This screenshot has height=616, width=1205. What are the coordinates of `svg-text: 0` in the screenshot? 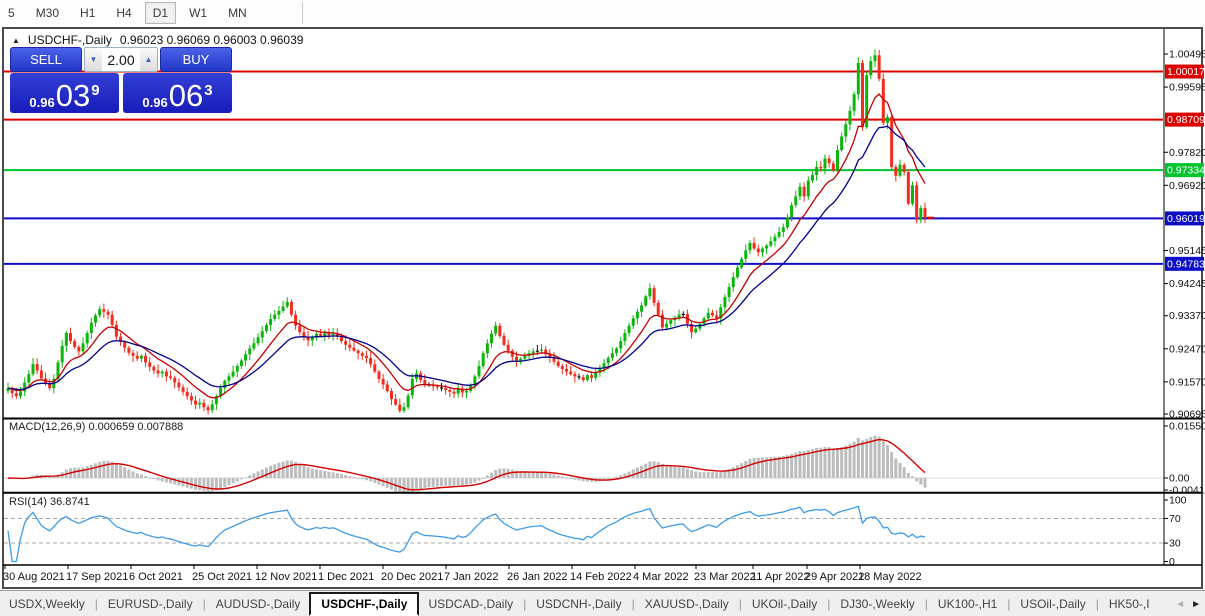 It's located at (1172, 562).